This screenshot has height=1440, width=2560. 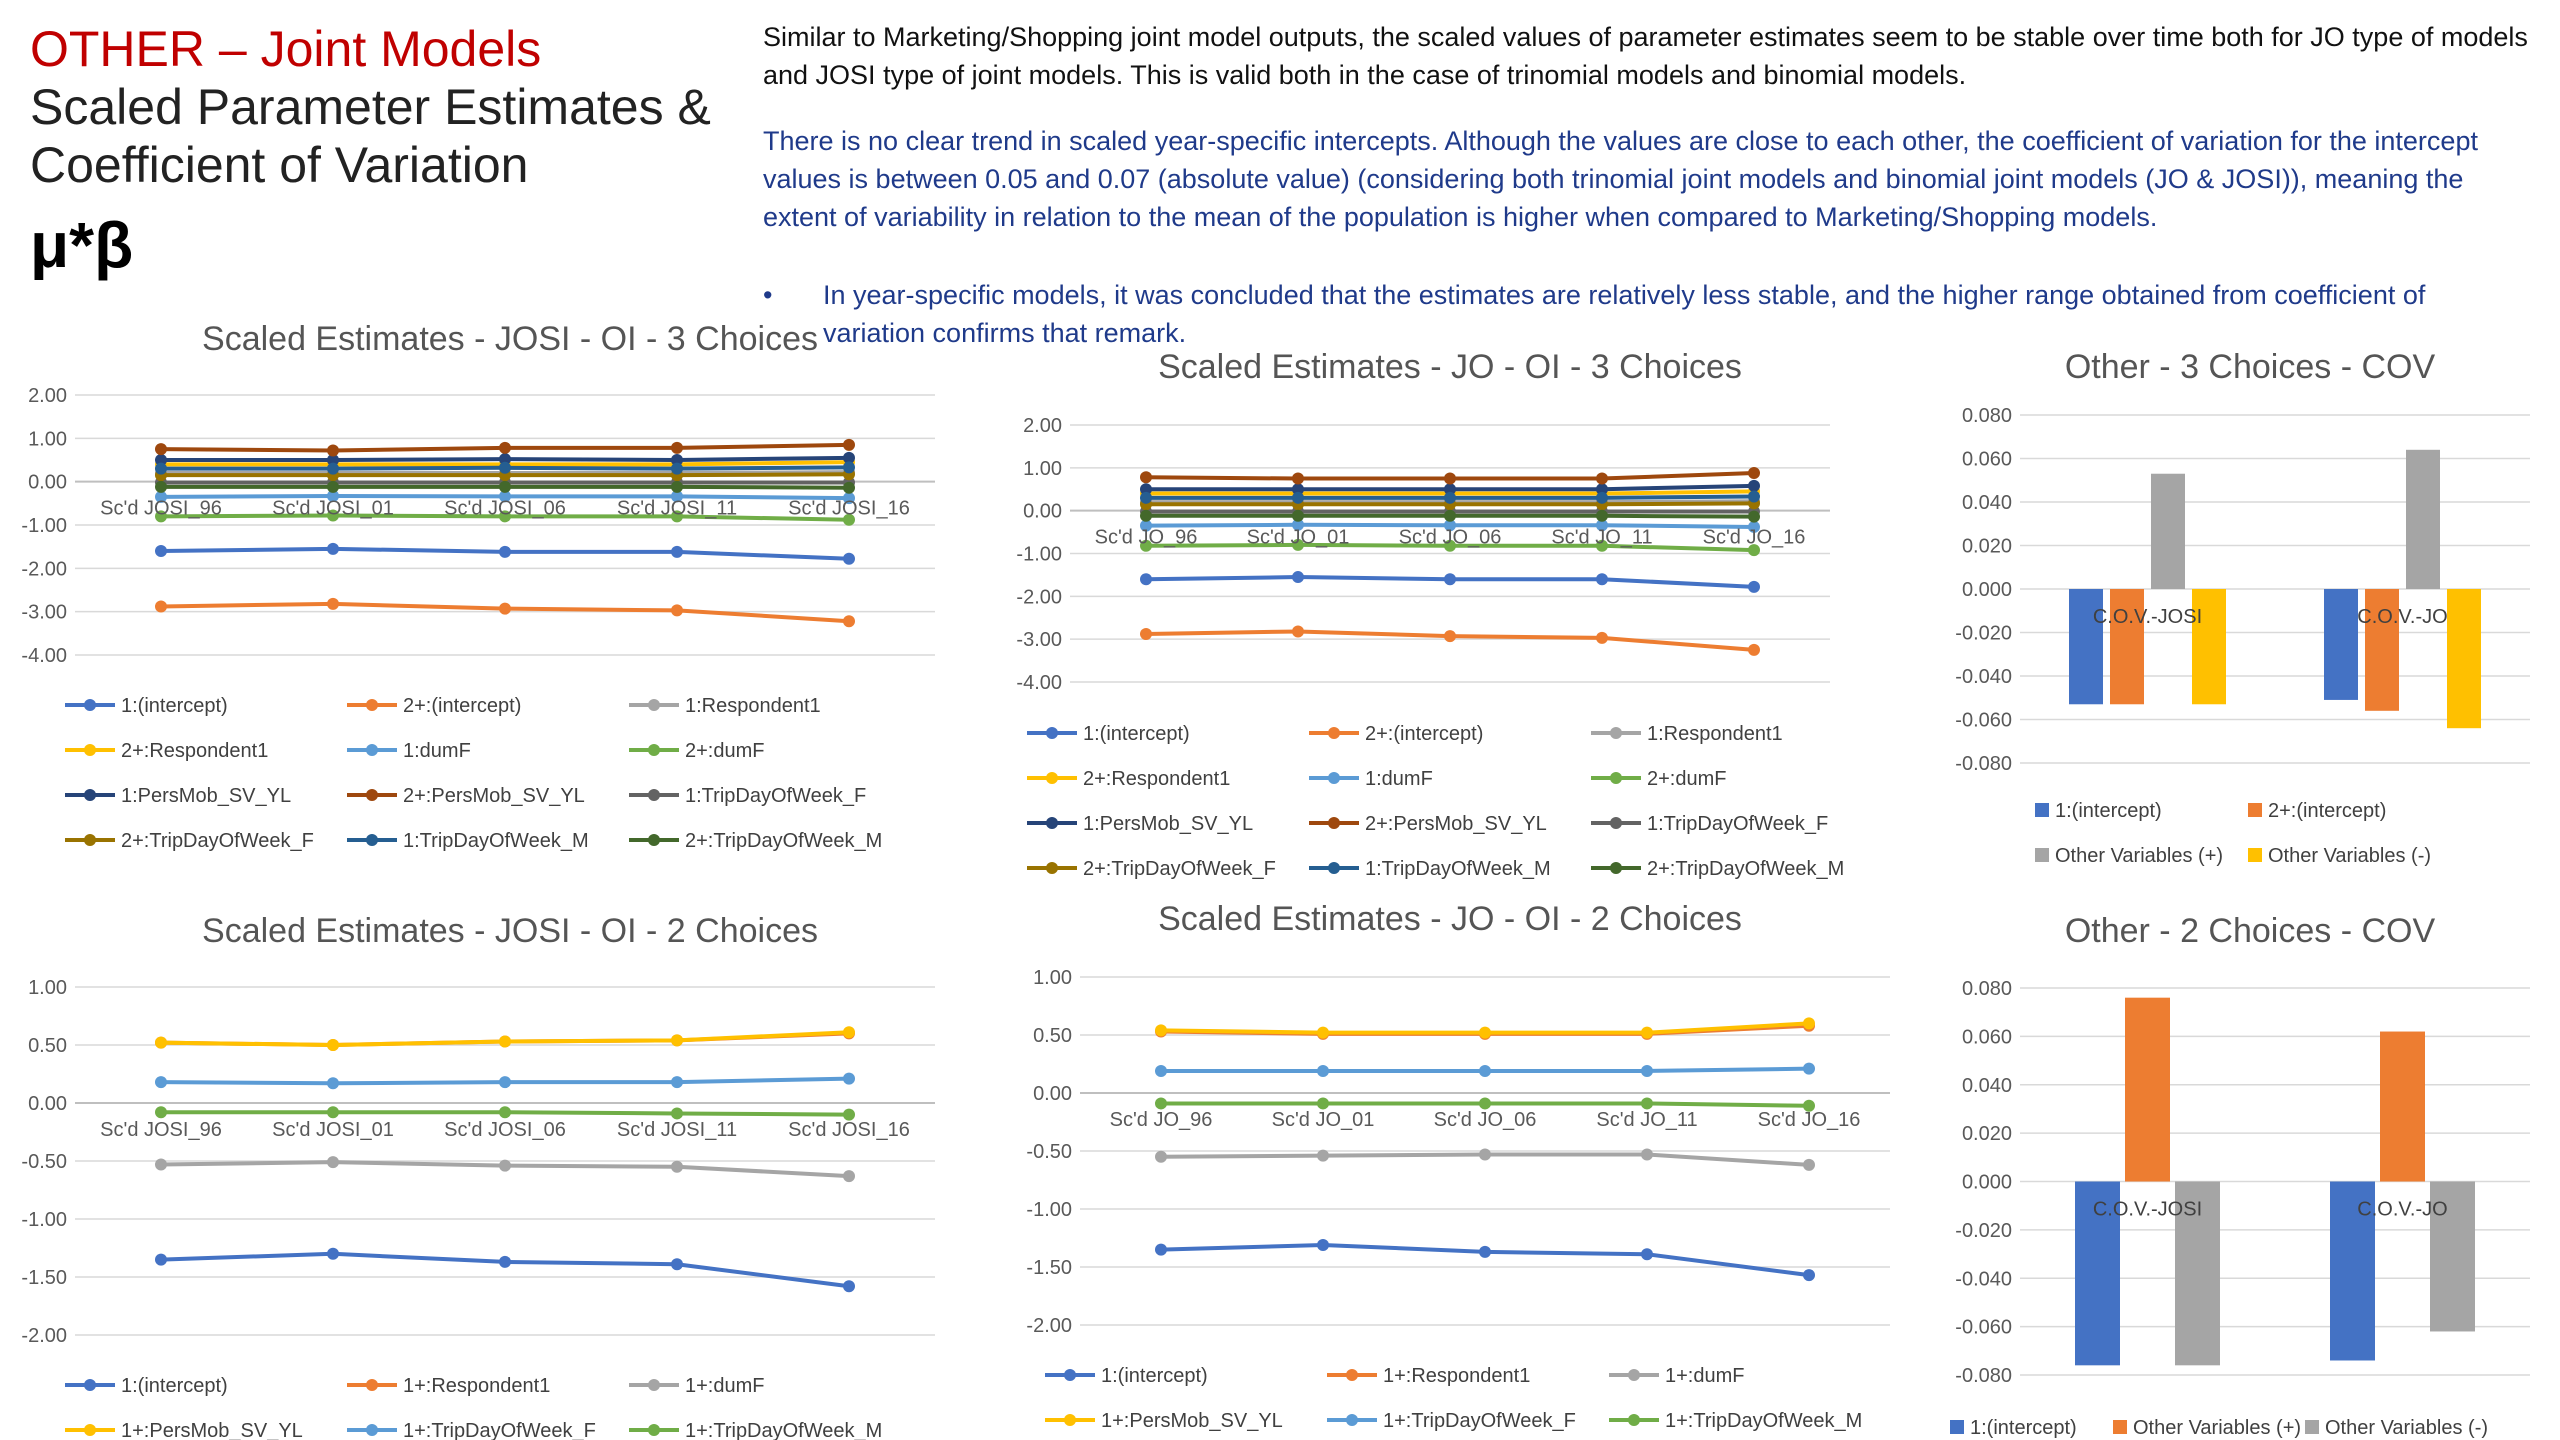 What do you see at coordinates (1809, 1120) in the screenshot?
I see `x-tick-label: Sc'd JO_16` at bounding box center [1809, 1120].